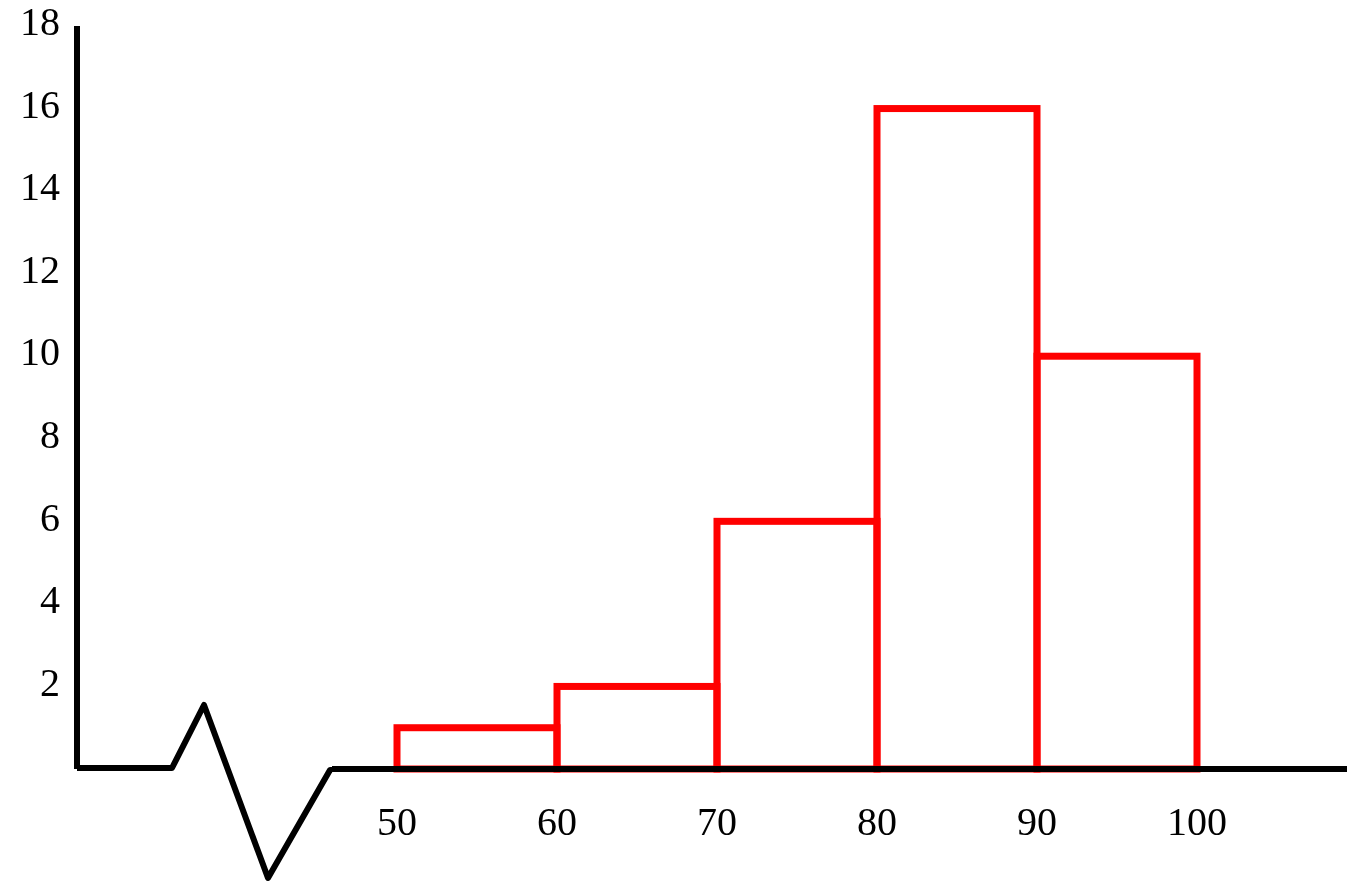  I want to click on x-tick-label: 80, so click(877, 822).